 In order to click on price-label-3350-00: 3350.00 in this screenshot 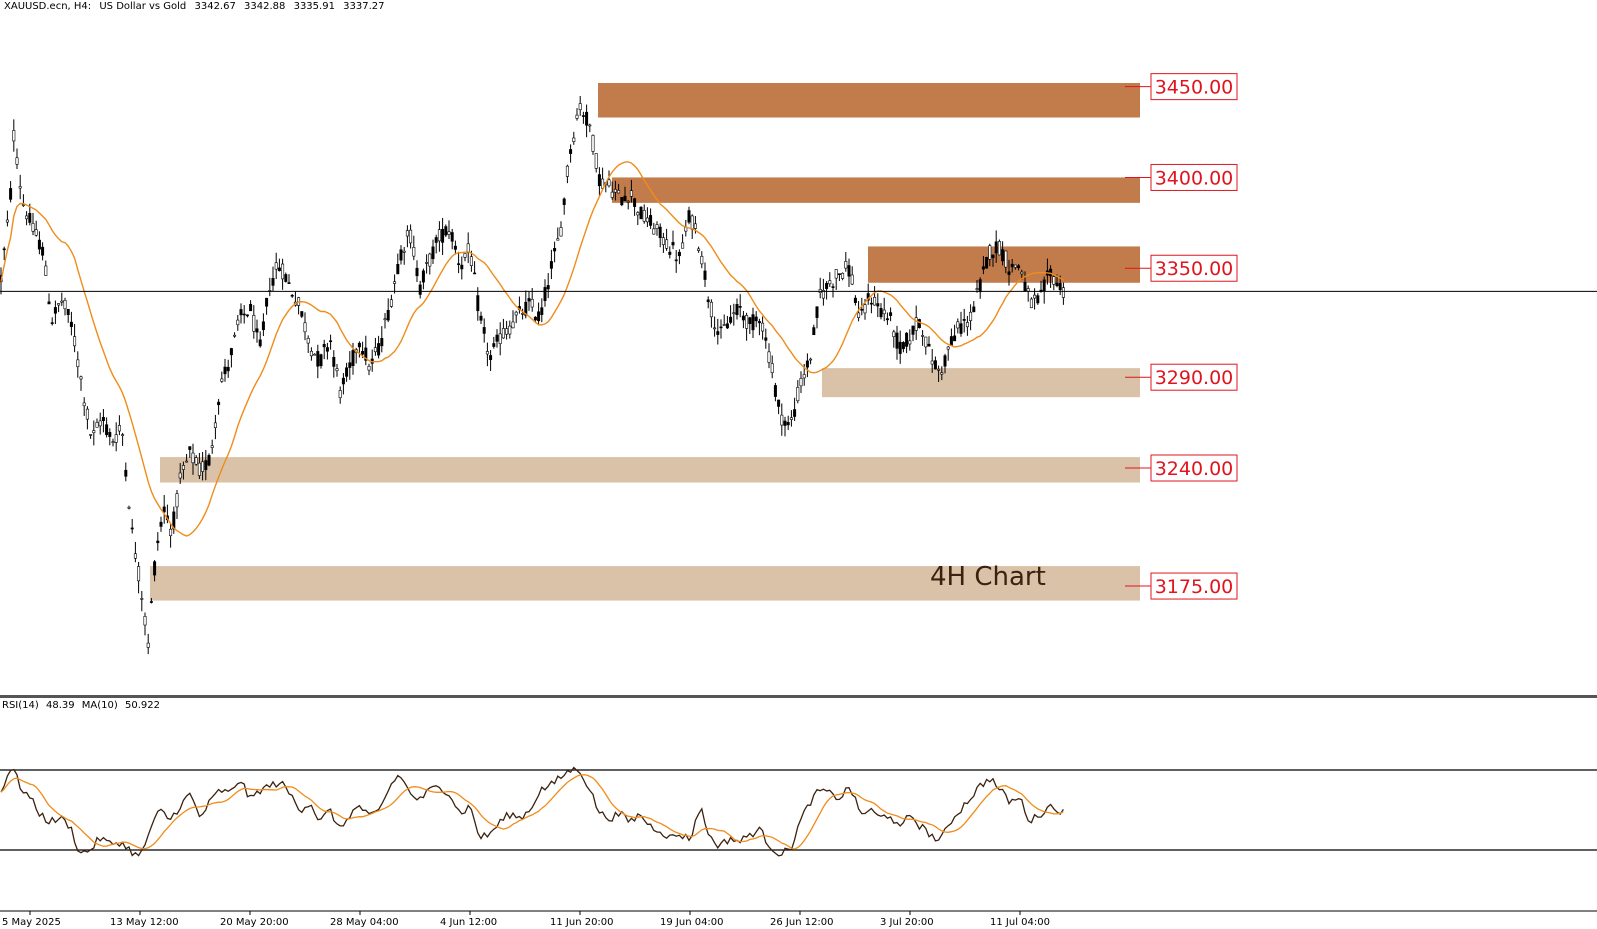, I will do `click(1194, 269)`.